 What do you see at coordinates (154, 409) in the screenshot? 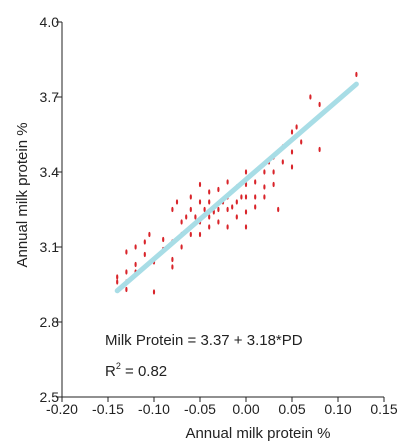
I see `x-tick-label: -0.10` at bounding box center [154, 409].